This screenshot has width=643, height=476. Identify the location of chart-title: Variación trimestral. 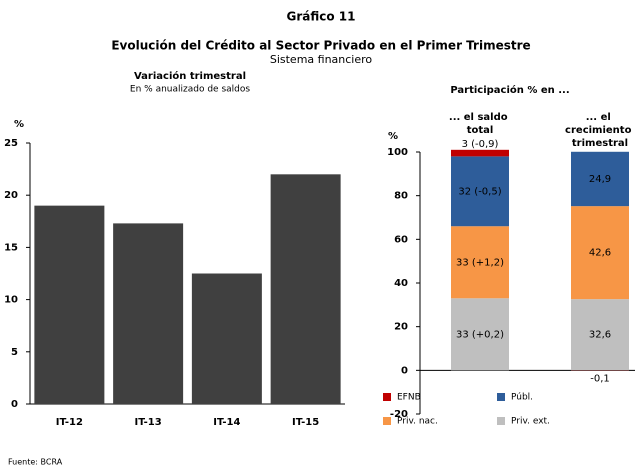
(190, 76).